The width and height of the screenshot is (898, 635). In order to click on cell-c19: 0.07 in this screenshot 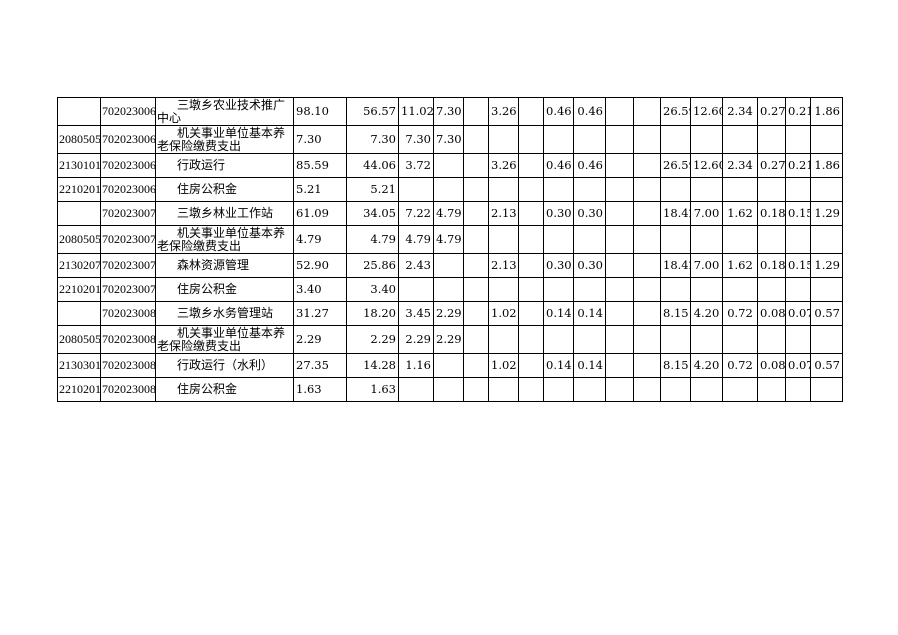, I will do `click(798, 365)`.